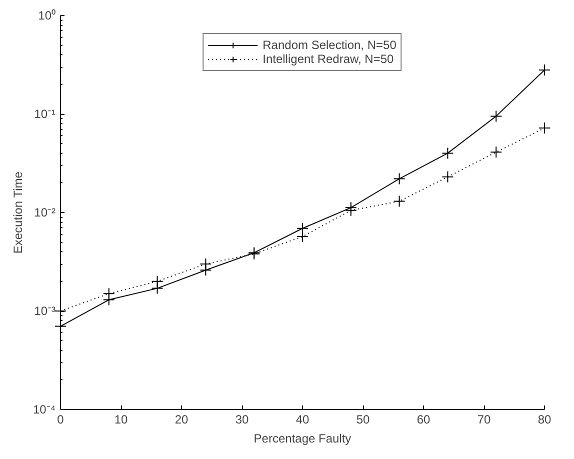  What do you see at coordinates (44, 409) in the screenshot?
I see `y-tick-label: 10⁻⁴` at bounding box center [44, 409].